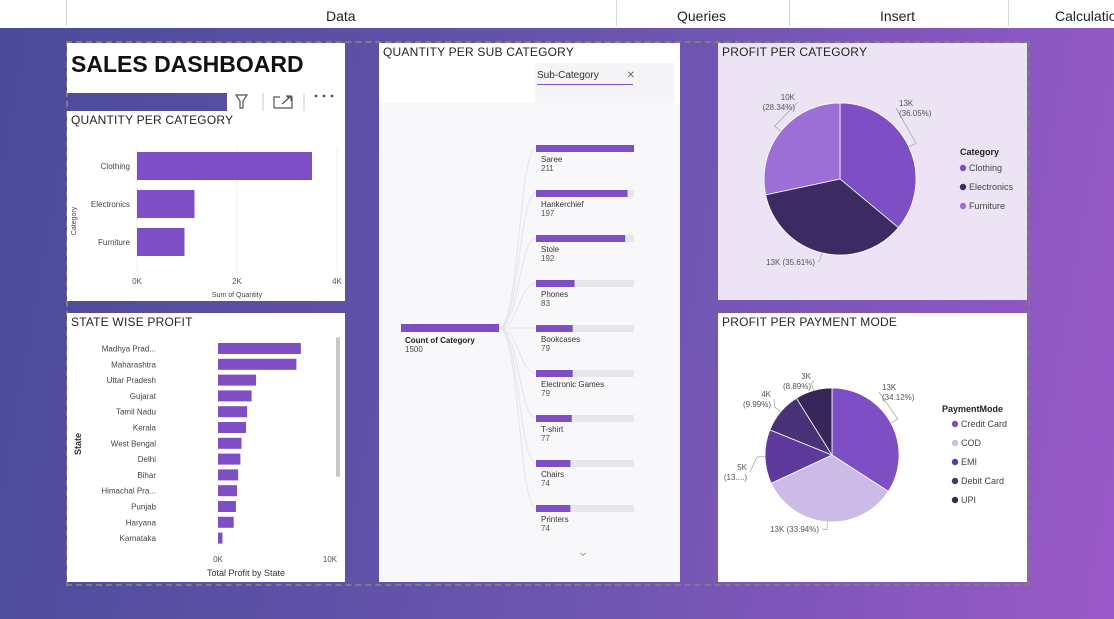 The height and width of the screenshot is (619, 1114). Describe the element at coordinates (136, 412) in the screenshot. I see `state-label: Tamil Nadu` at that location.